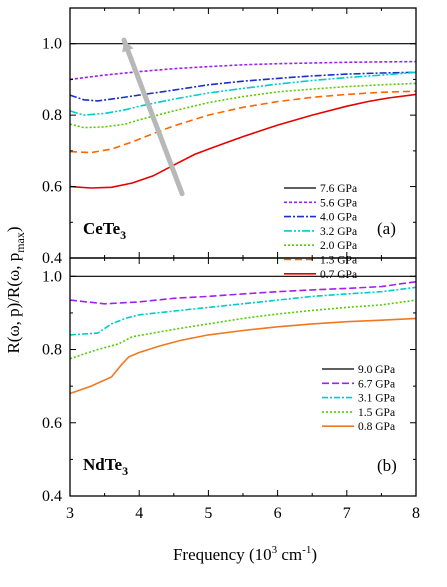 This screenshot has width=447, height=587. I want to click on x-tick-label-0: 3, so click(70, 513).